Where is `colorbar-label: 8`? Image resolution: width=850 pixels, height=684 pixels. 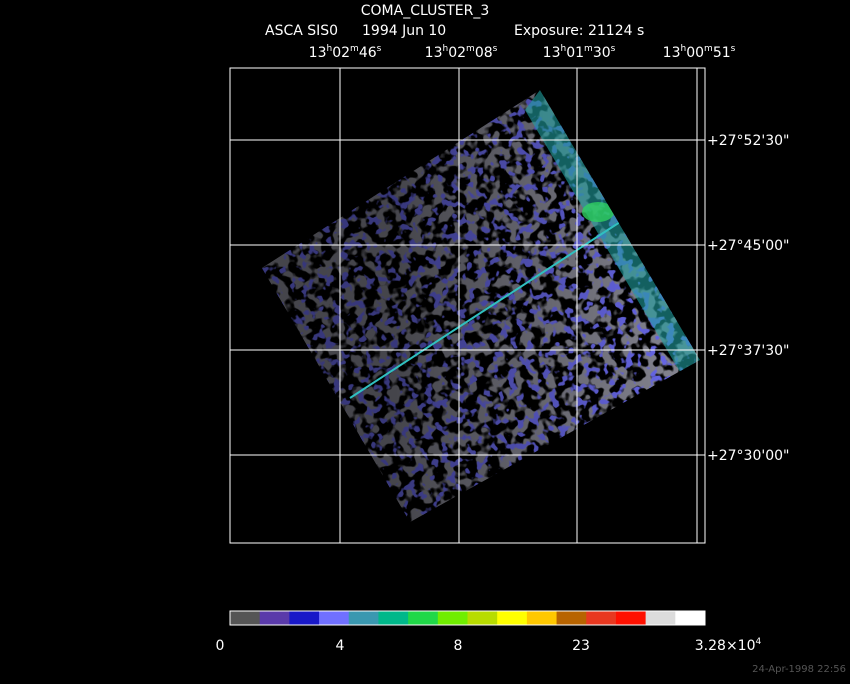 colorbar-label: 8 is located at coordinates (458, 646).